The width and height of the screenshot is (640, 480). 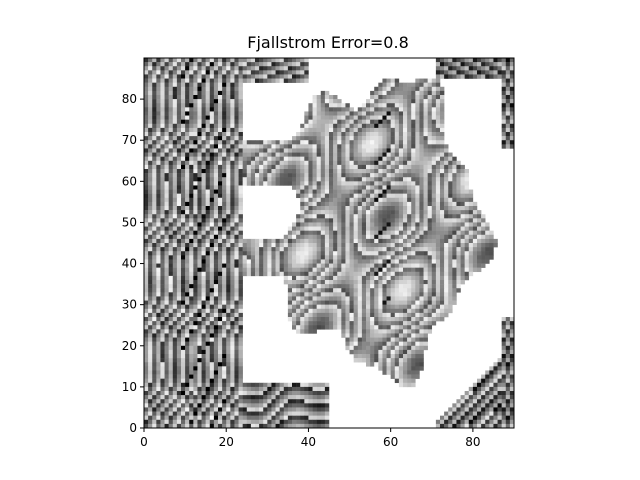 I want to click on y-tick-label: 50, so click(x=129, y=222).